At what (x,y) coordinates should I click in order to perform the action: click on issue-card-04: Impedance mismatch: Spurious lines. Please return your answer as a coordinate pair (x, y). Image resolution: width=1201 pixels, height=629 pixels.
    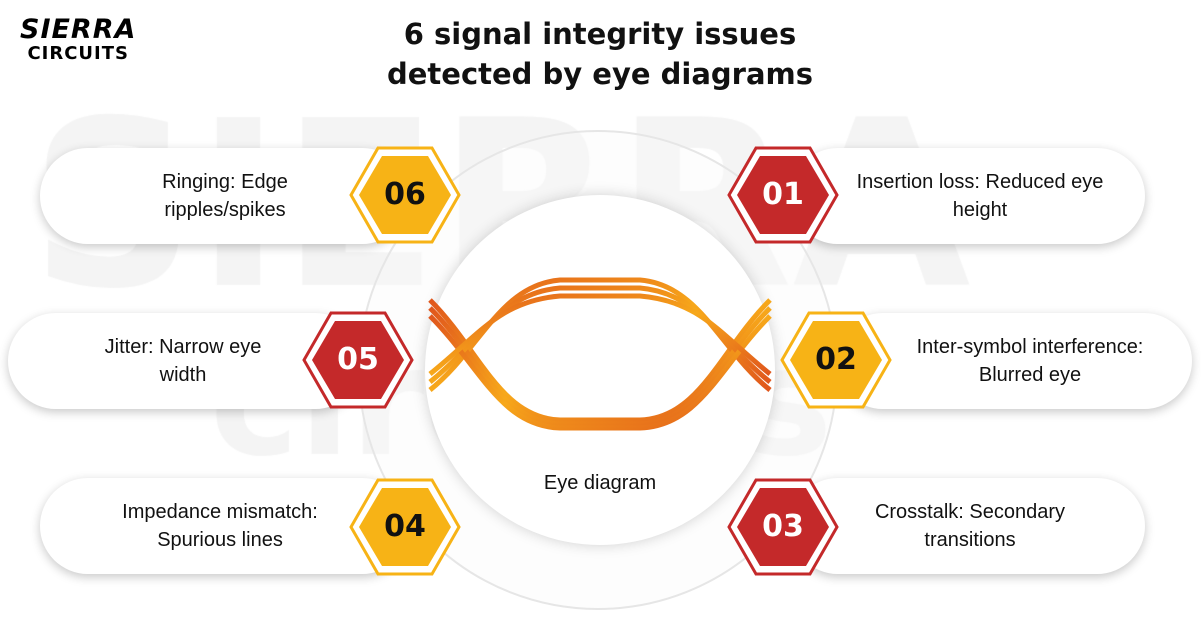
    Looking at the image, I should click on (225, 526).